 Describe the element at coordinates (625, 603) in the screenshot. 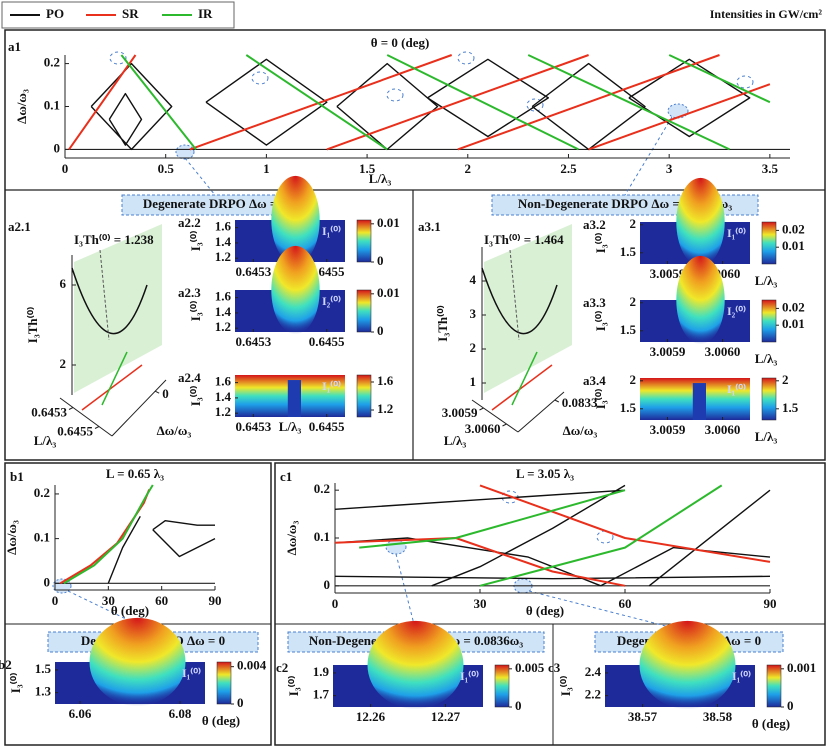

I see `x-tick-label: 60` at that location.